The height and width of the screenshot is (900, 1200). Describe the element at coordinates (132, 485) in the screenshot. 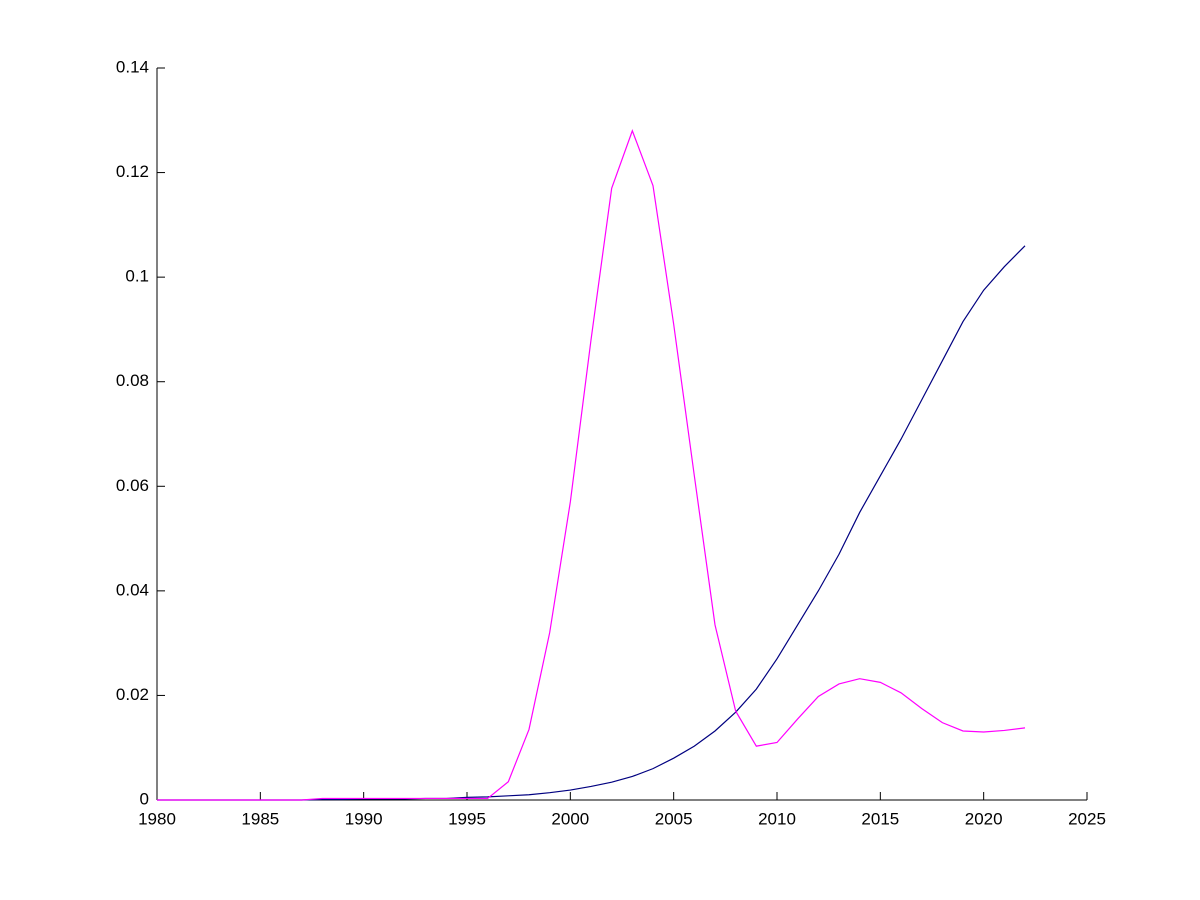

I see `y-tick-label: 0.06` at that location.